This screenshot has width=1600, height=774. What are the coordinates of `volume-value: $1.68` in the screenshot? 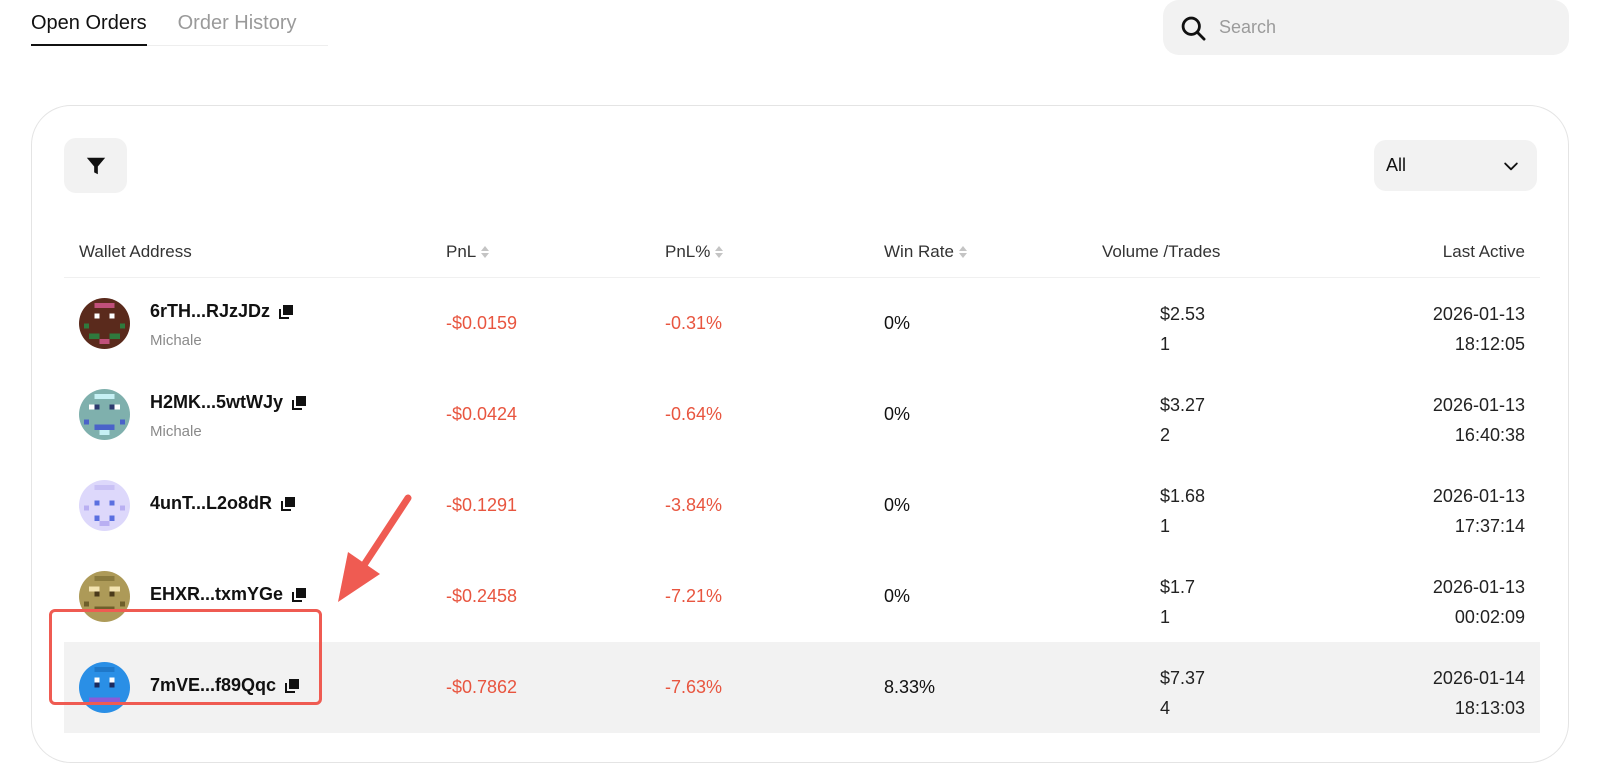 It's located at (1183, 496).